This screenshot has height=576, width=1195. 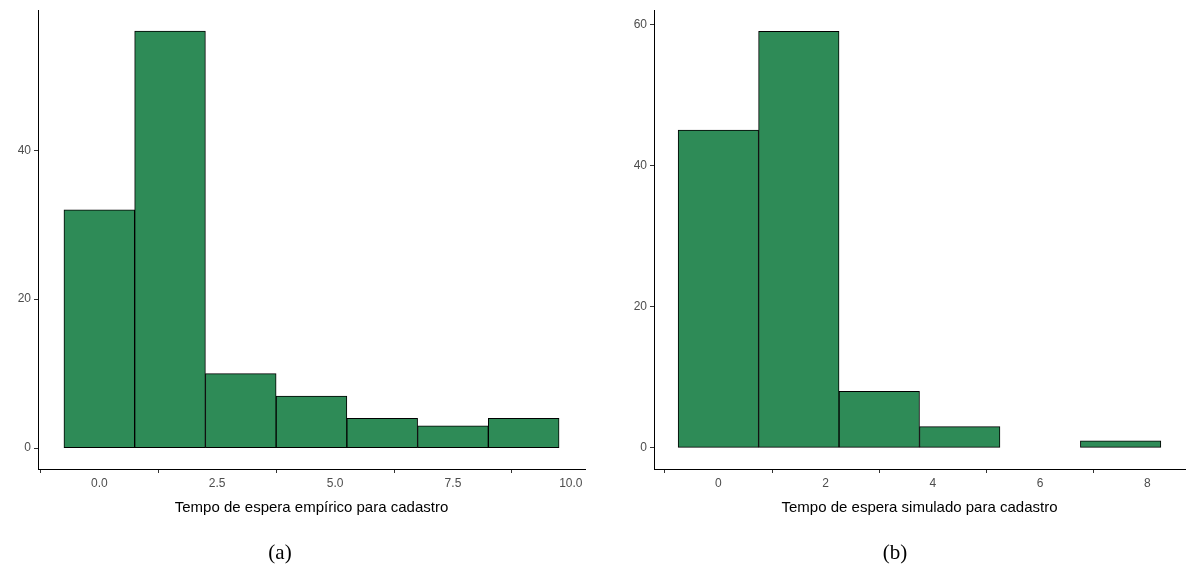 I want to click on x-axis-title: Tempo de espera simulado para cadastro, so click(x=919, y=507).